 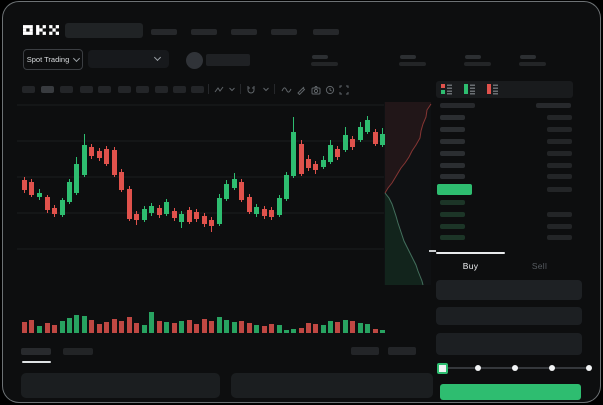 I want to click on alert-icon, so click(x=330, y=90).